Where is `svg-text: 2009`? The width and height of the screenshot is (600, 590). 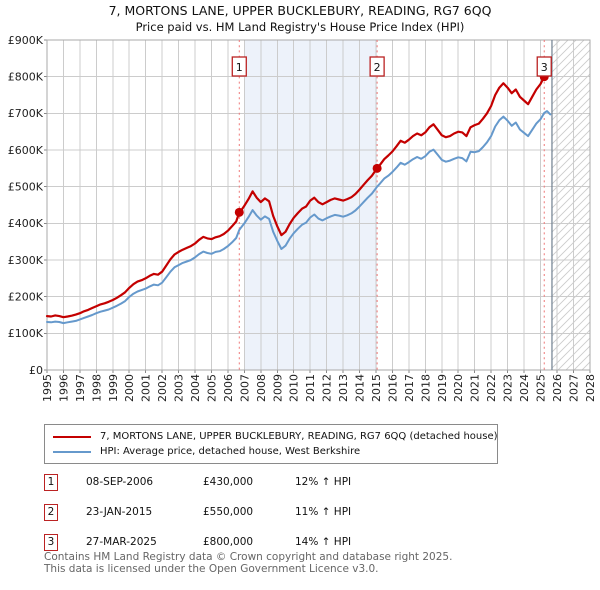 svg-text: 2009 is located at coordinates (277, 388).